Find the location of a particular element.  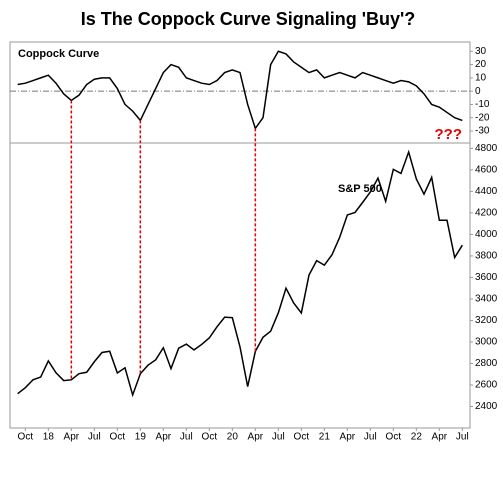

y-tick-label: 4000 is located at coordinates (486, 234).